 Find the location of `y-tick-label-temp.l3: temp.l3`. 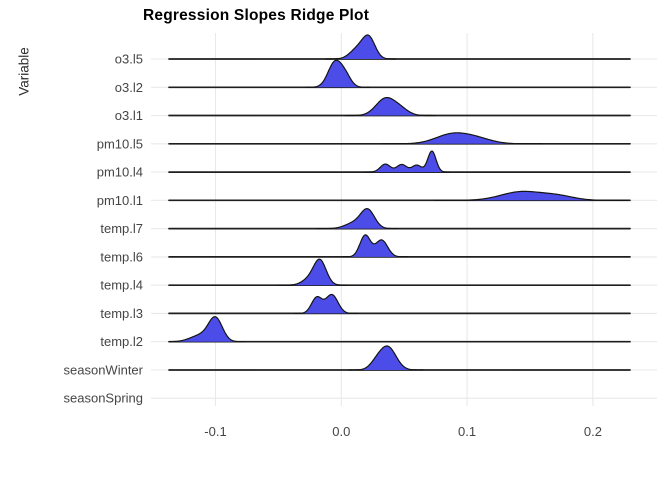

y-tick-label-temp.l3: temp.l3 is located at coordinates (121, 313).